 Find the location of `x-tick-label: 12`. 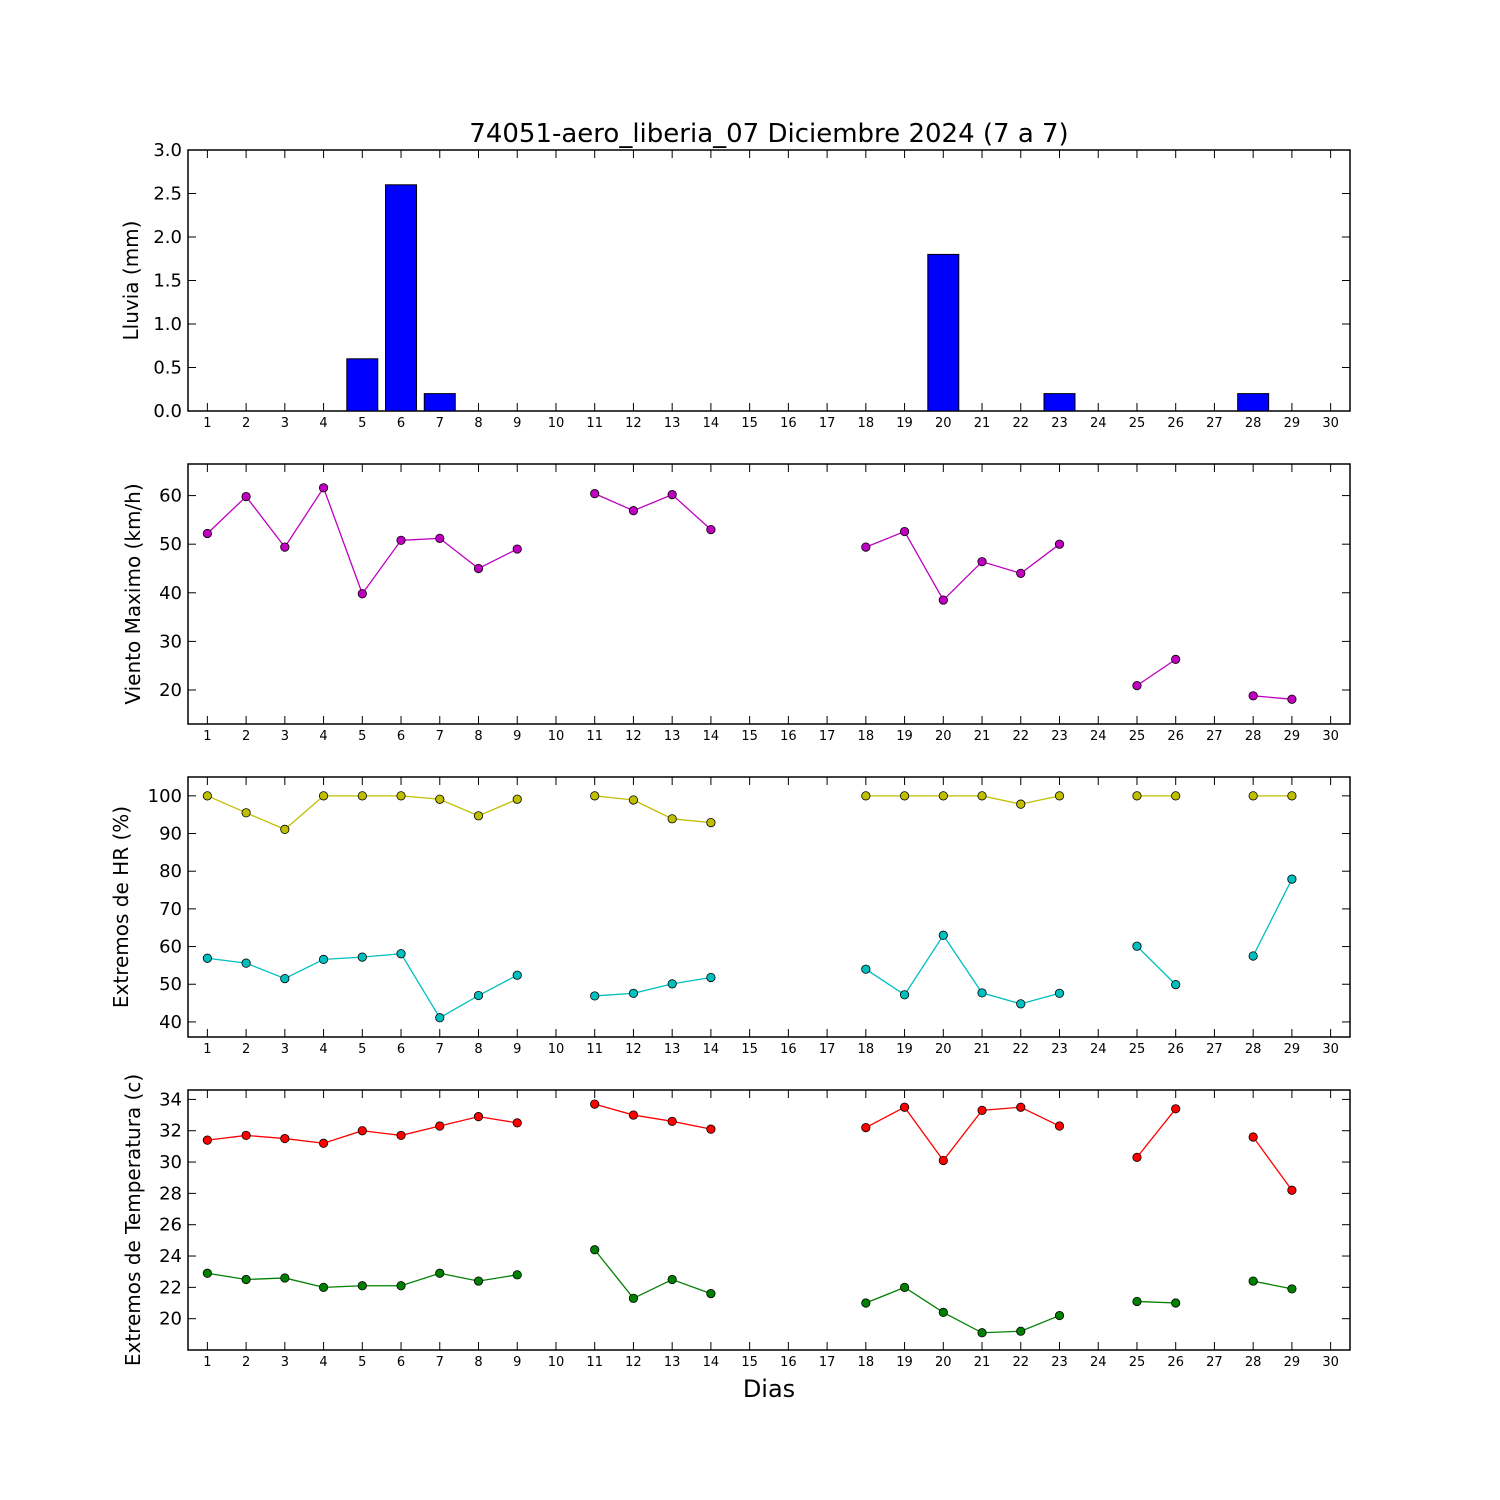

x-tick-label: 12 is located at coordinates (633, 736).